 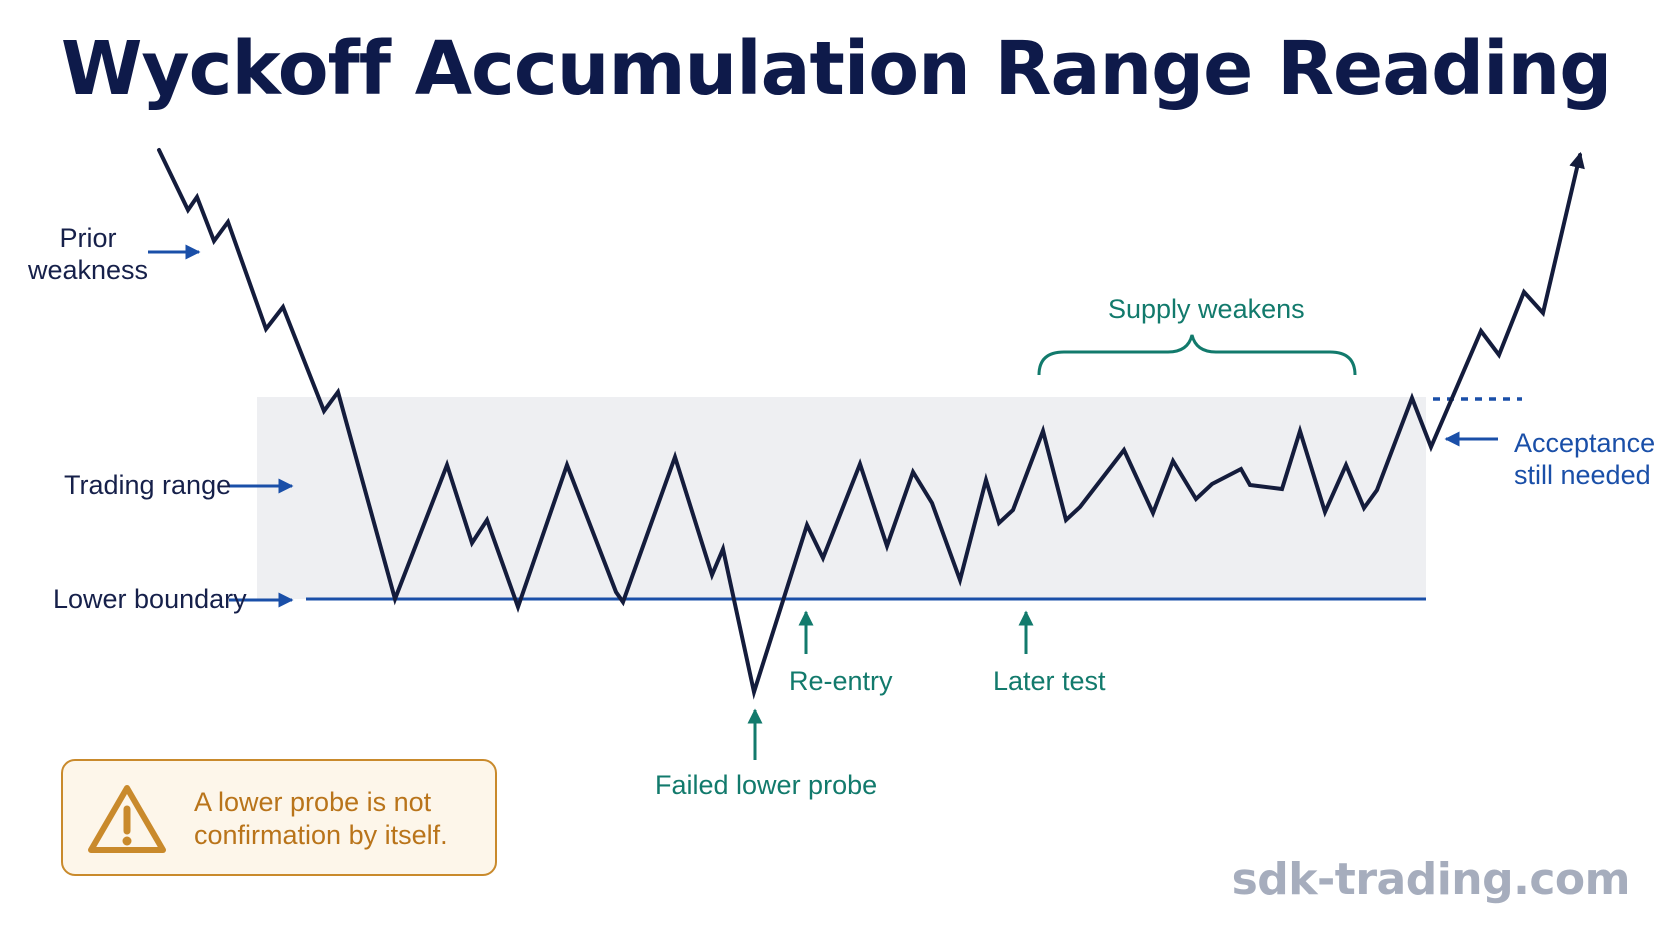 What do you see at coordinates (127, 819) in the screenshot?
I see `warning-triangle-icon` at bounding box center [127, 819].